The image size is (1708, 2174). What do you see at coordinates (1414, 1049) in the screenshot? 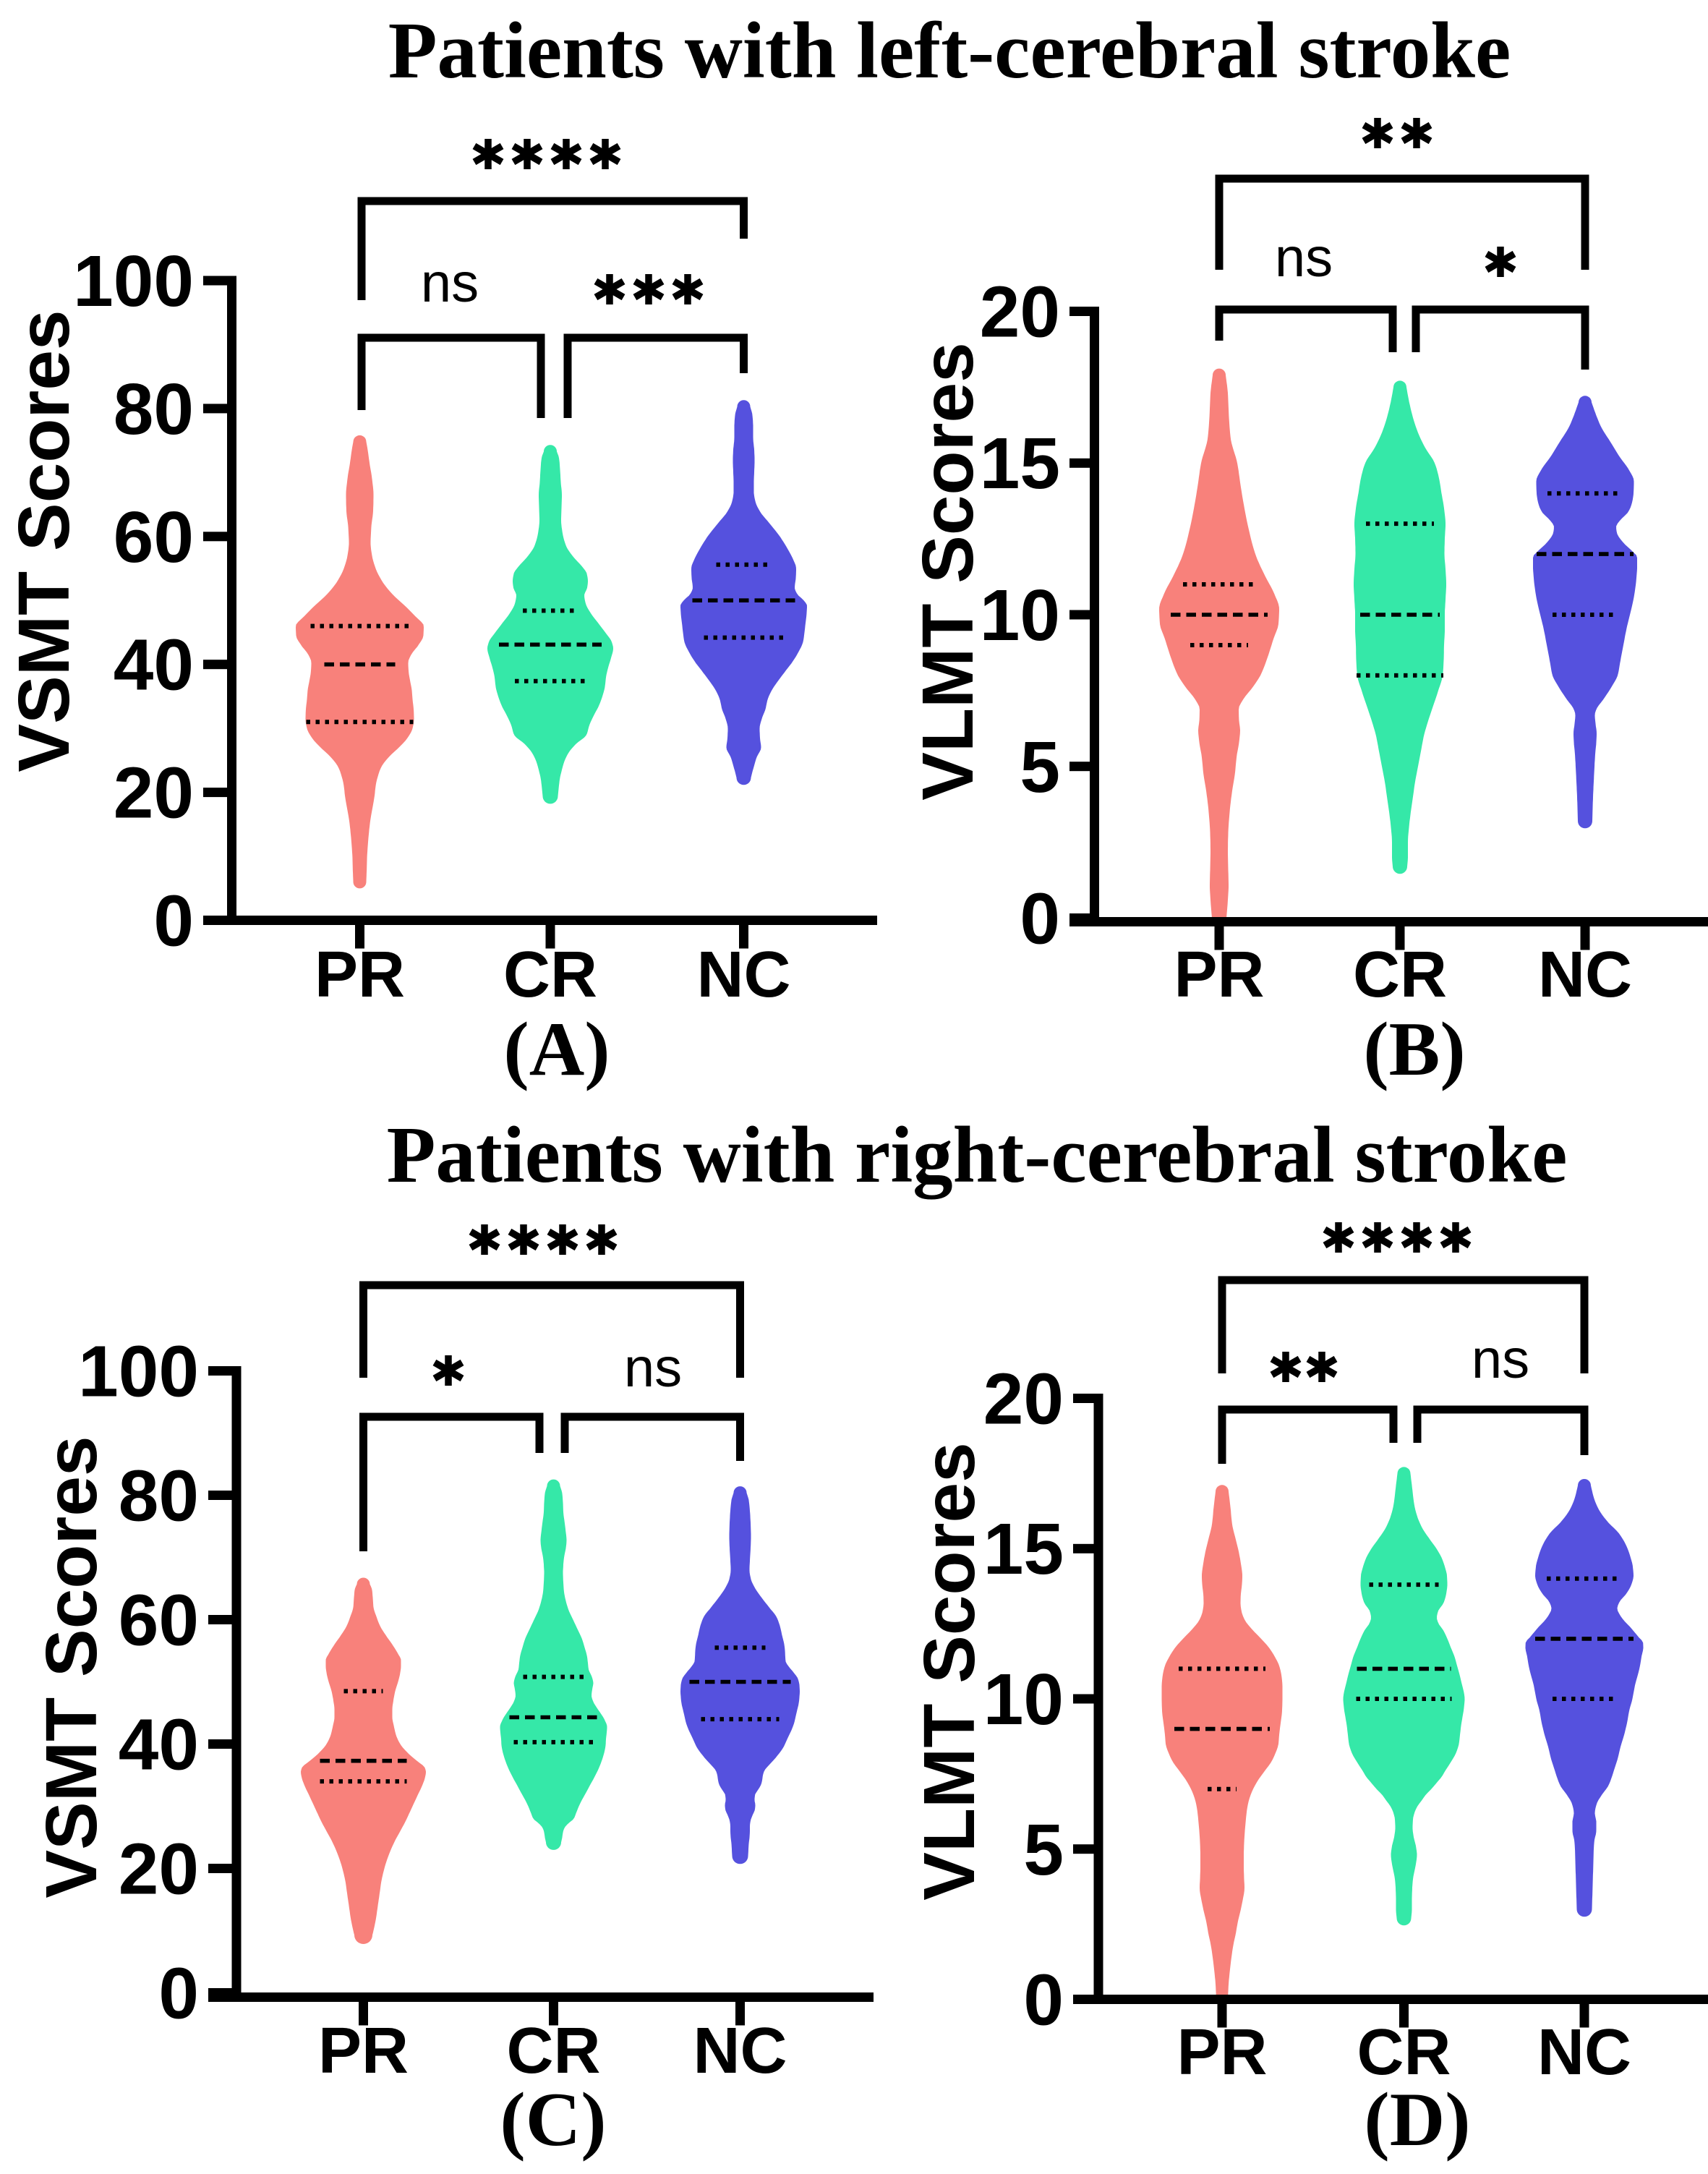
I see `svg-text: (B)` at bounding box center [1414, 1049].